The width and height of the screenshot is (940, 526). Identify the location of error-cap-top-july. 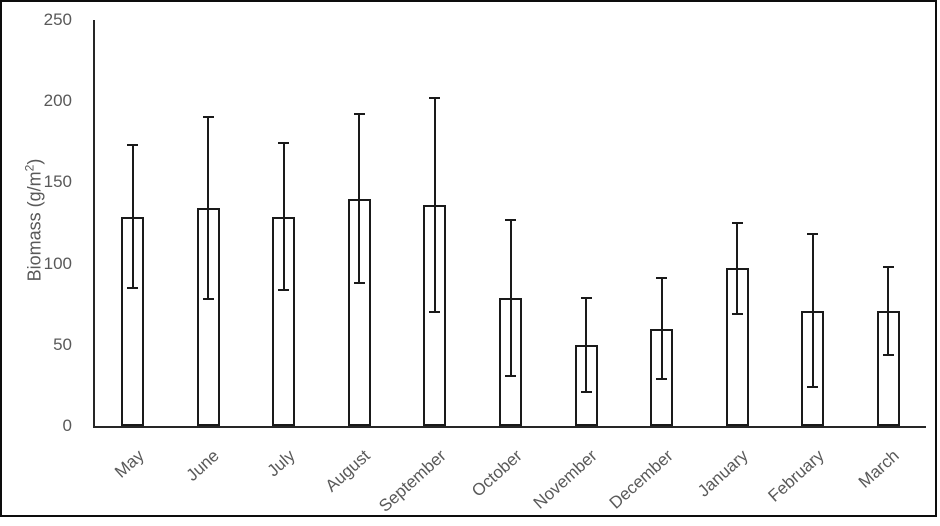
(284, 143).